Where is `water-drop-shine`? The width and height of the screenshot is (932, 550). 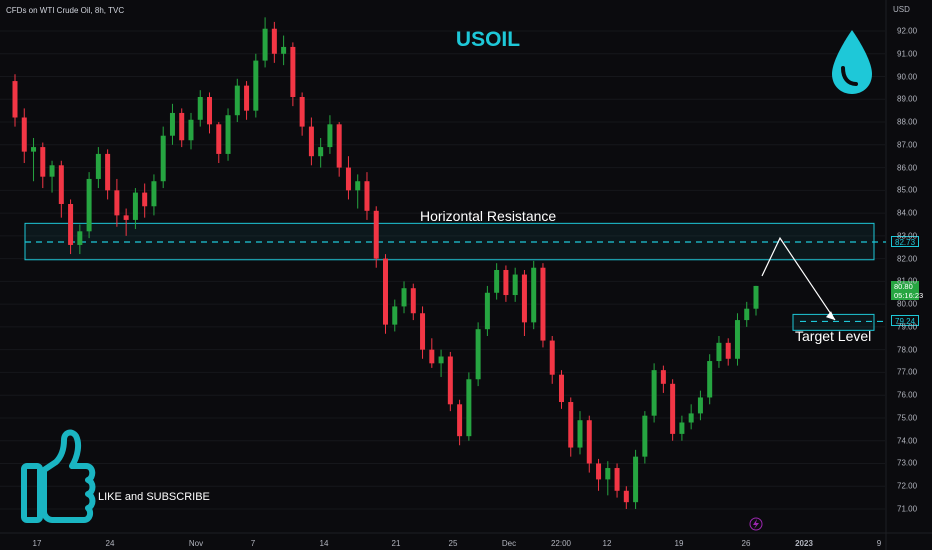
water-drop-shine is located at coordinates (849, 76).